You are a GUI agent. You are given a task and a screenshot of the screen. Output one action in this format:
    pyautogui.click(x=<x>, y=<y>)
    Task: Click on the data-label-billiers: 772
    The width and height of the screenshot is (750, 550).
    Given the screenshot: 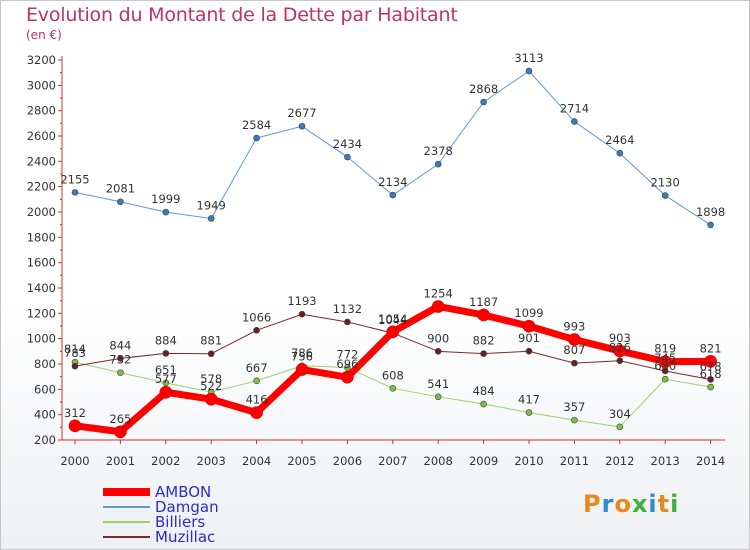 What is the action you would take?
    pyautogui.click(x=347, y=355)
    